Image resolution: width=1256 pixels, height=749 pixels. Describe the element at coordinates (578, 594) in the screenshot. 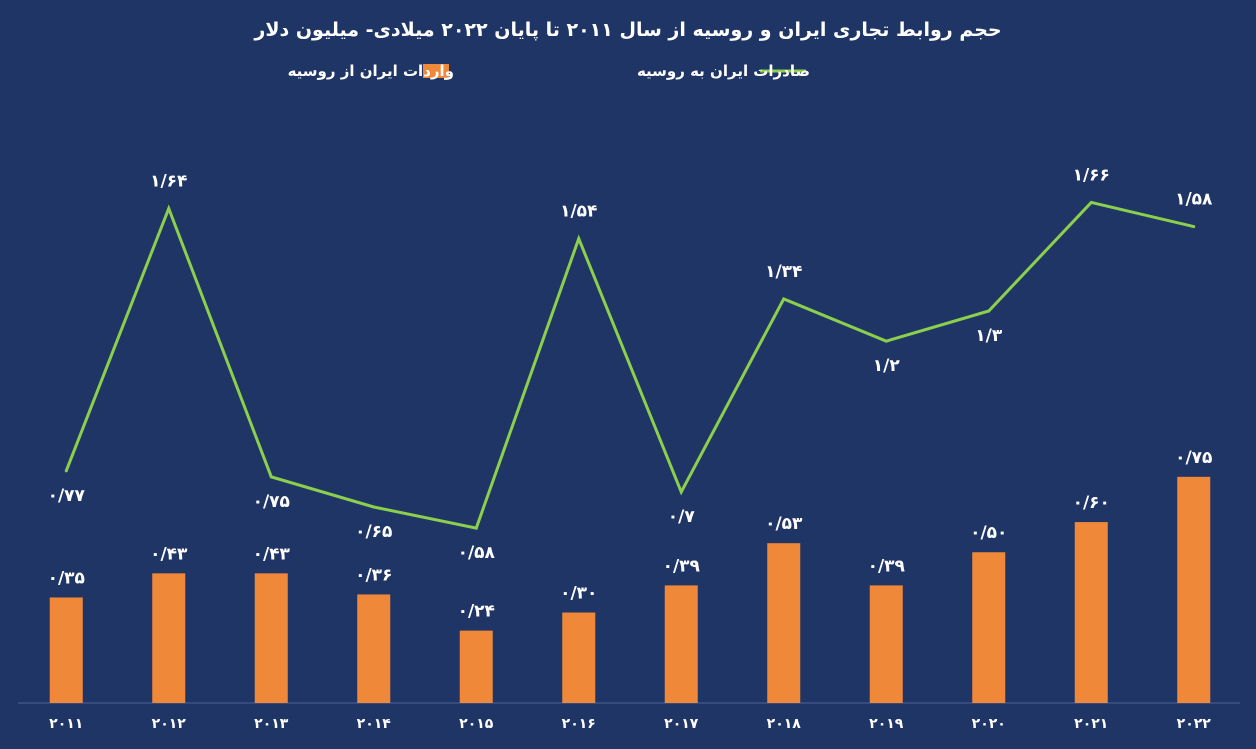

I see `bar-label-5: ۰/۳۰` at that location.